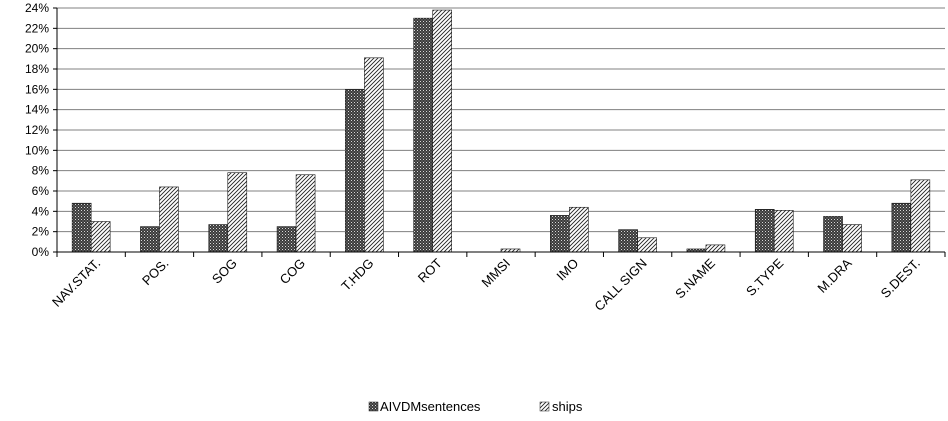 The height and width of the screenshot is (421, 948). What do you see at coordinates (560, 234) in the screenshot?
I see `bar-aivdmsentences-imo` at bounding box center [560, 234].